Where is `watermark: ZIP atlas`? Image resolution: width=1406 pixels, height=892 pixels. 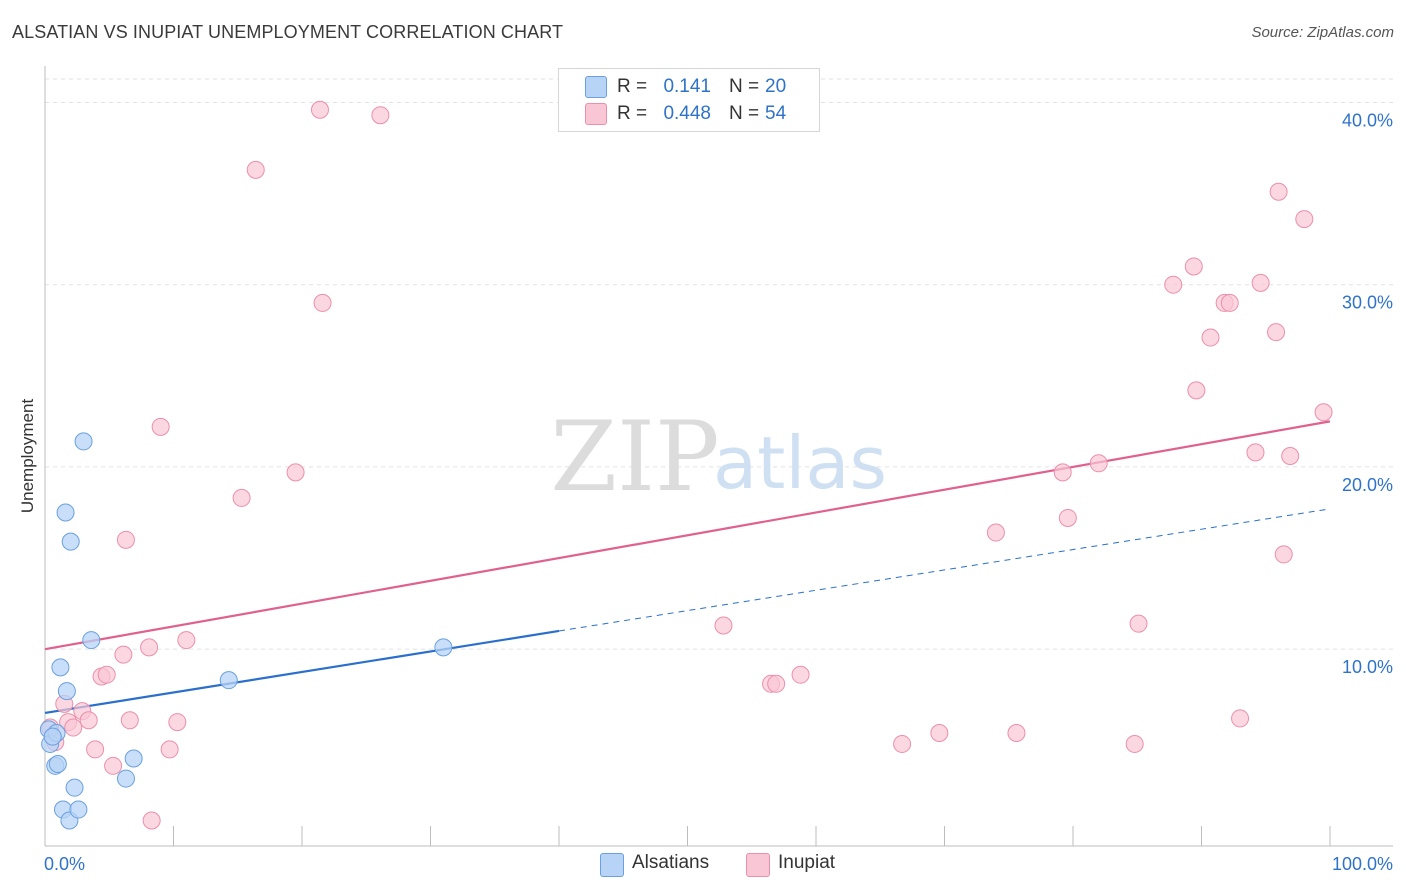 watermark: ZIP atlas is located at coordinates (718, 457).